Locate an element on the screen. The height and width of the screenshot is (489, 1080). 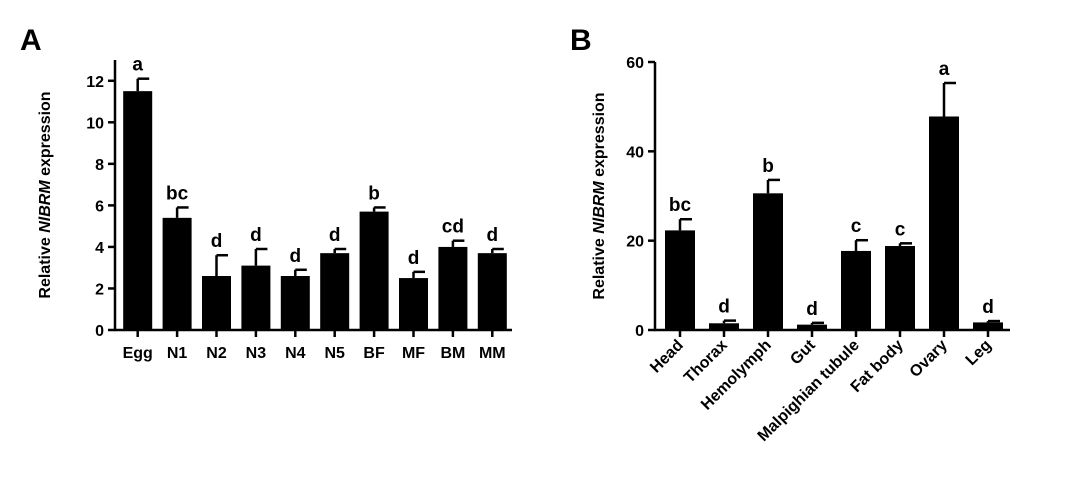
x-tick-label-ovary: Ovary is located at coordinates (929, 359).